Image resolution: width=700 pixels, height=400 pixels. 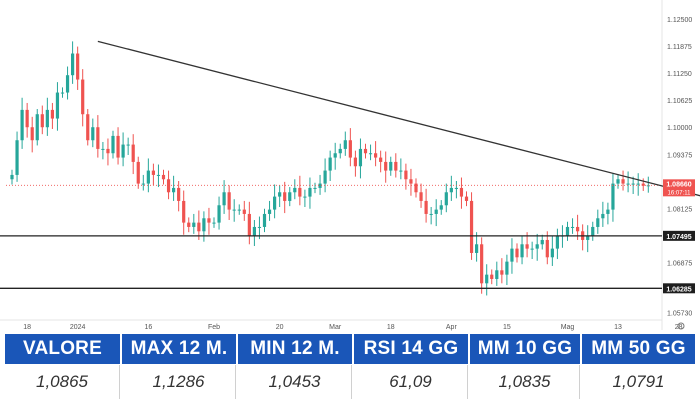 I want to click on stat-value: 1,0835, so click(x=525, y=382).